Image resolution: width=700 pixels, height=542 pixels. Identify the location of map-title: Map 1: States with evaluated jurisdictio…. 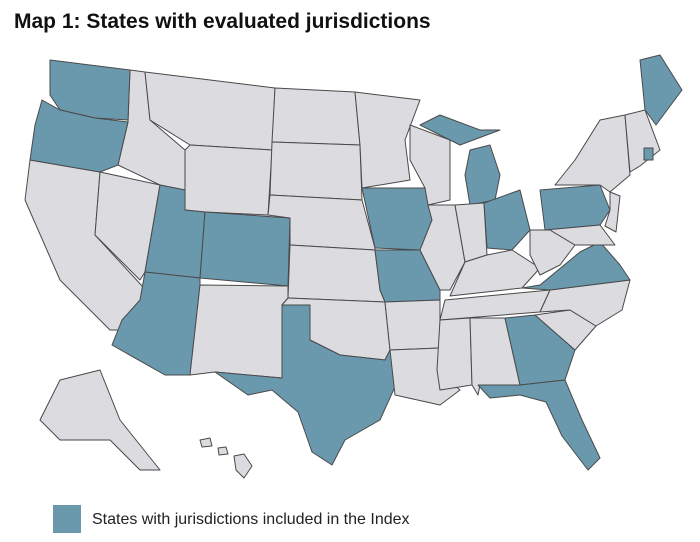
(222, 21).